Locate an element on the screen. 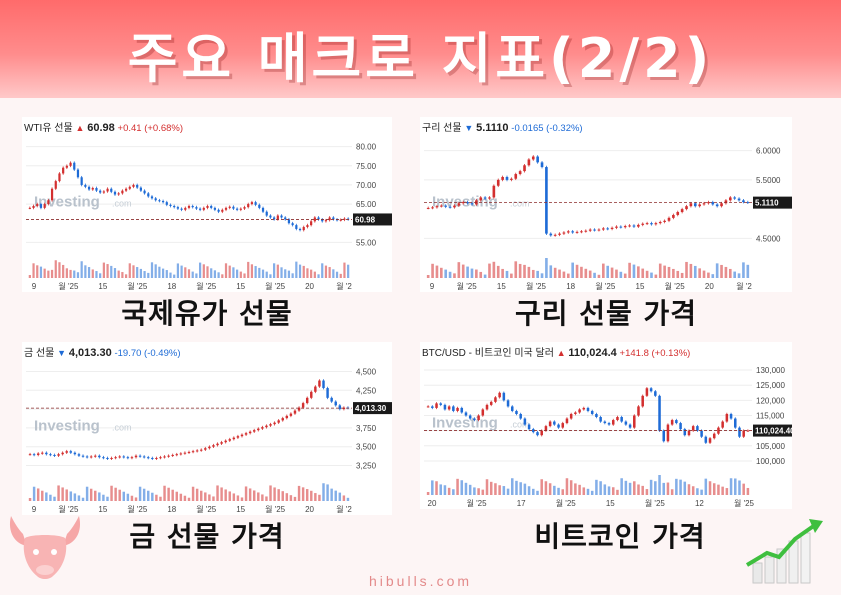  x-tick-label: 18 is located at coordinates (171, 286).